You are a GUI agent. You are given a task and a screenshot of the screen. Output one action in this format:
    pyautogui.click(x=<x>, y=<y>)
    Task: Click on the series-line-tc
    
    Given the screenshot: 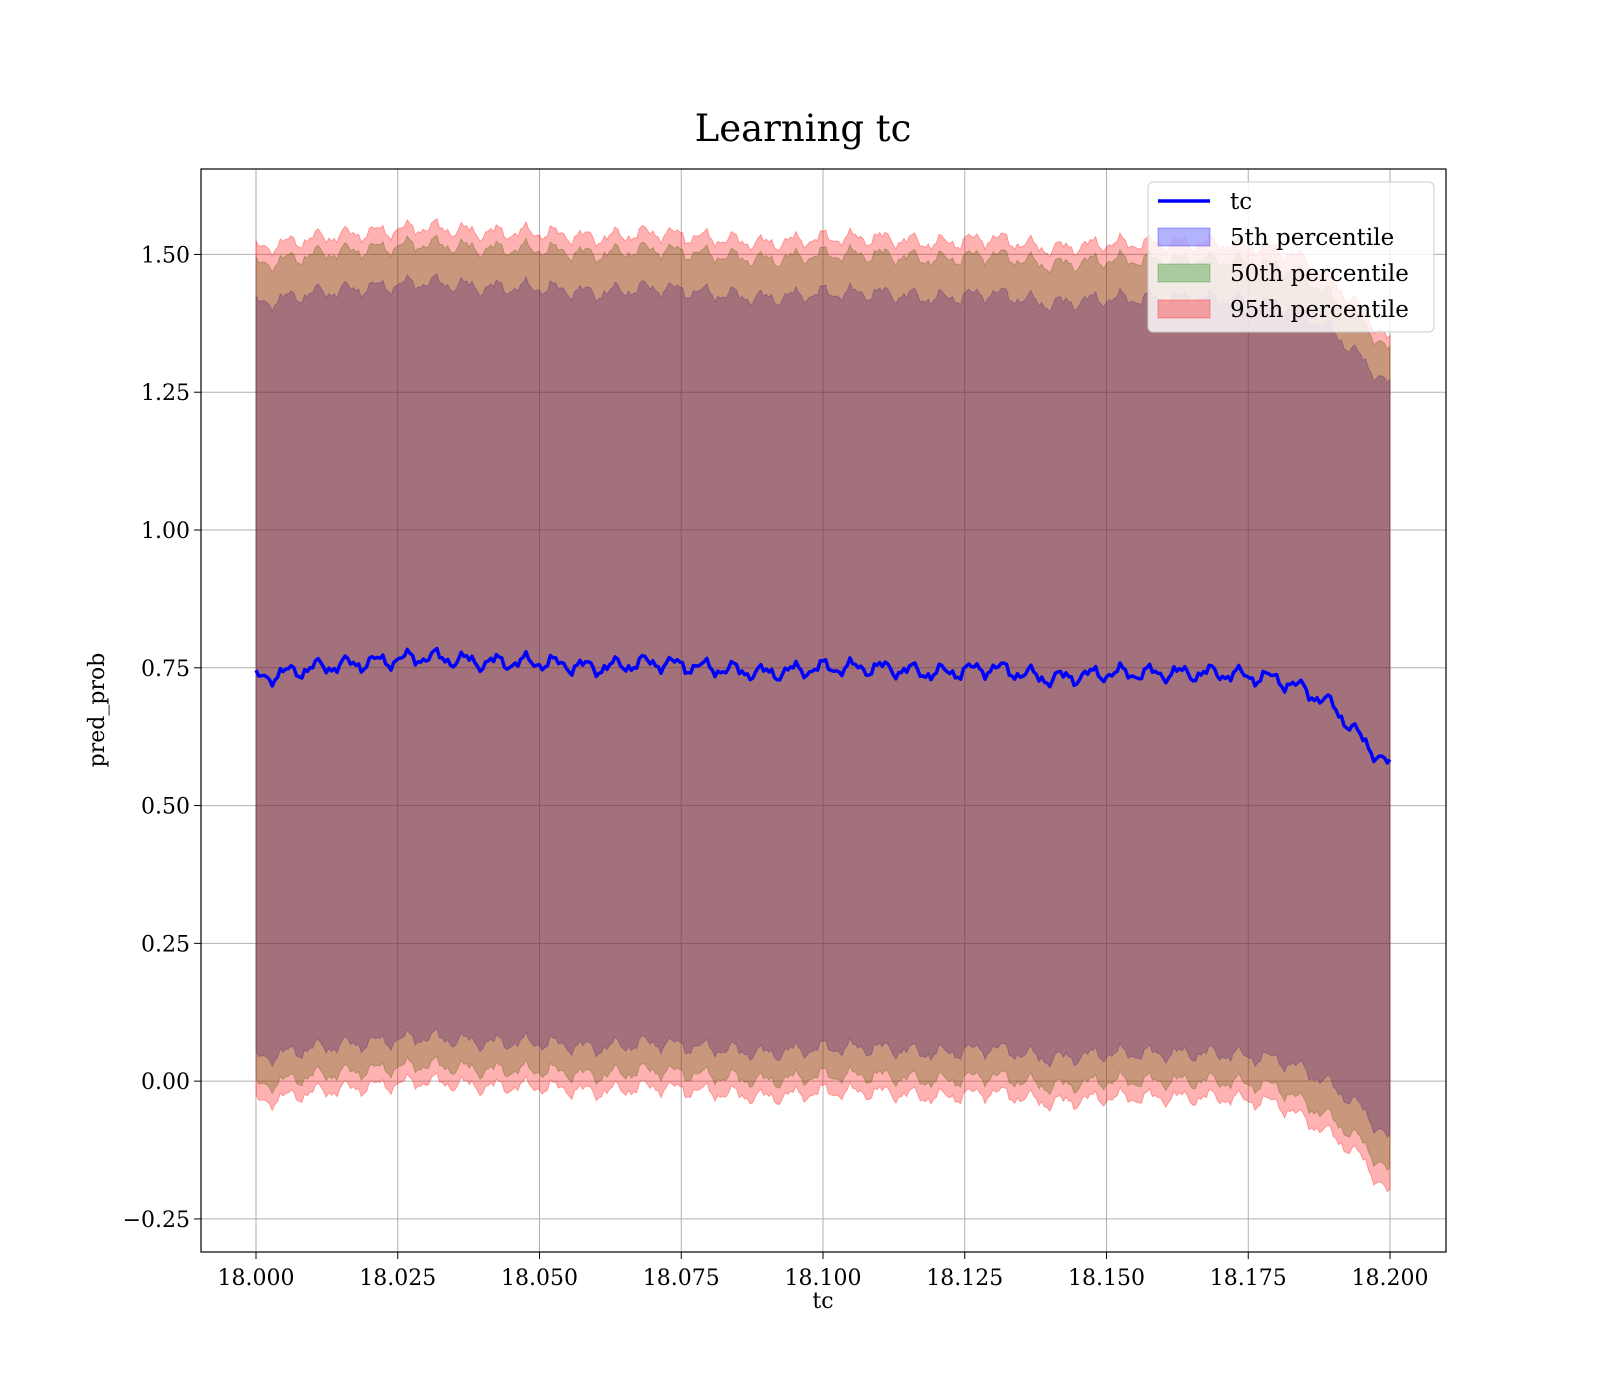 What is the action you would take?
    pyautogui.click(x=823, y=705)
    